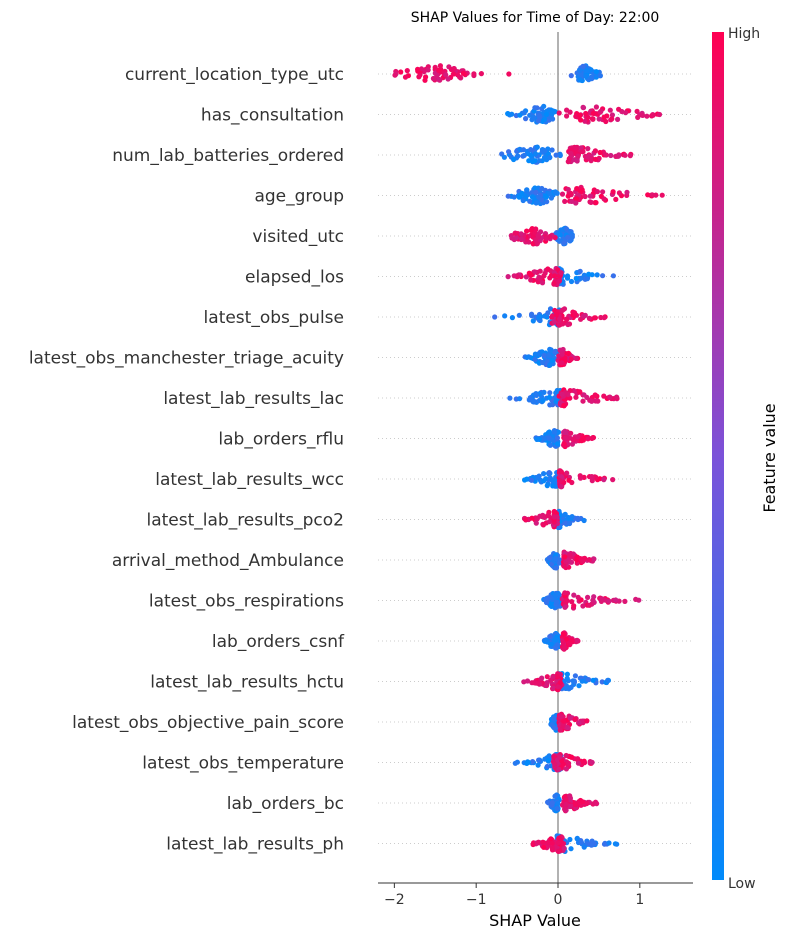  Describe the element at coordinates (272, 116) in the screenshot. I see `feature-label-has_consultation: has_consultation` at that location.